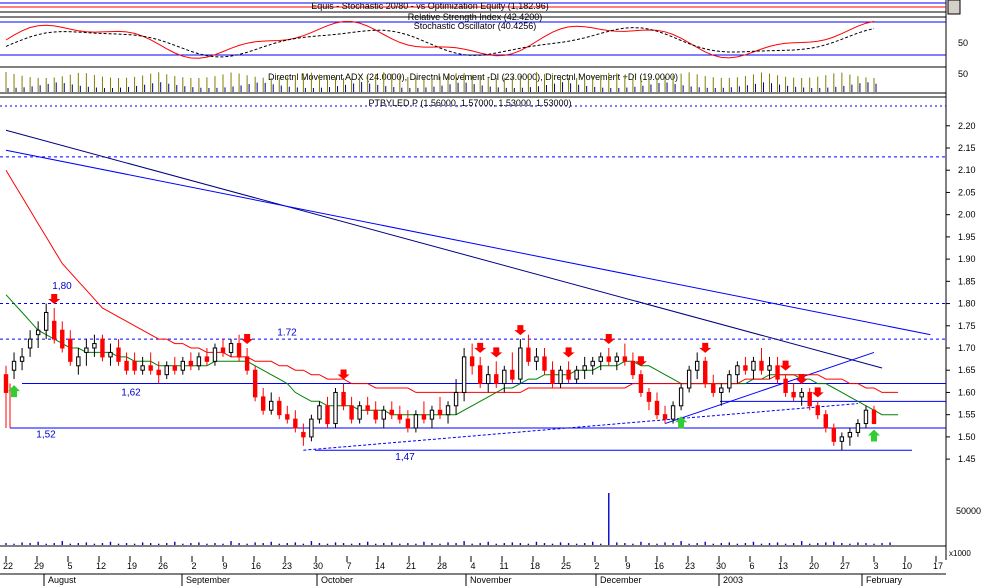  Describe the element at coordinates (163, 566) in the screenshot. I see `date-tick-label: 26` at that location.